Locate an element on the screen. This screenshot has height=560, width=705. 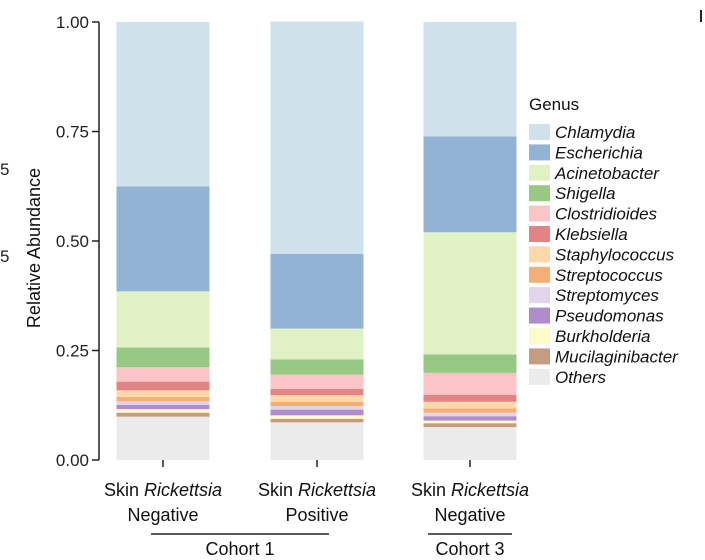
legend-swatch-pseudomonas is located at coordinates (539, 315).